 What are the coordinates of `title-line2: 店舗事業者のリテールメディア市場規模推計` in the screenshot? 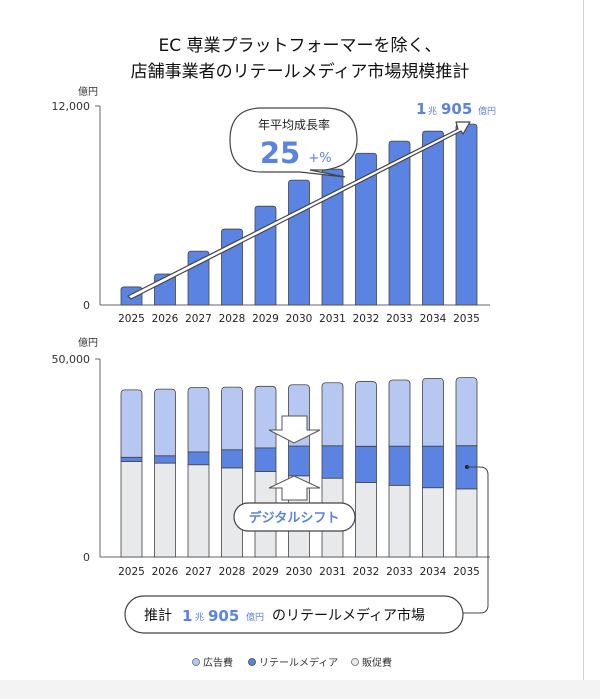 It's located at (300, 71).